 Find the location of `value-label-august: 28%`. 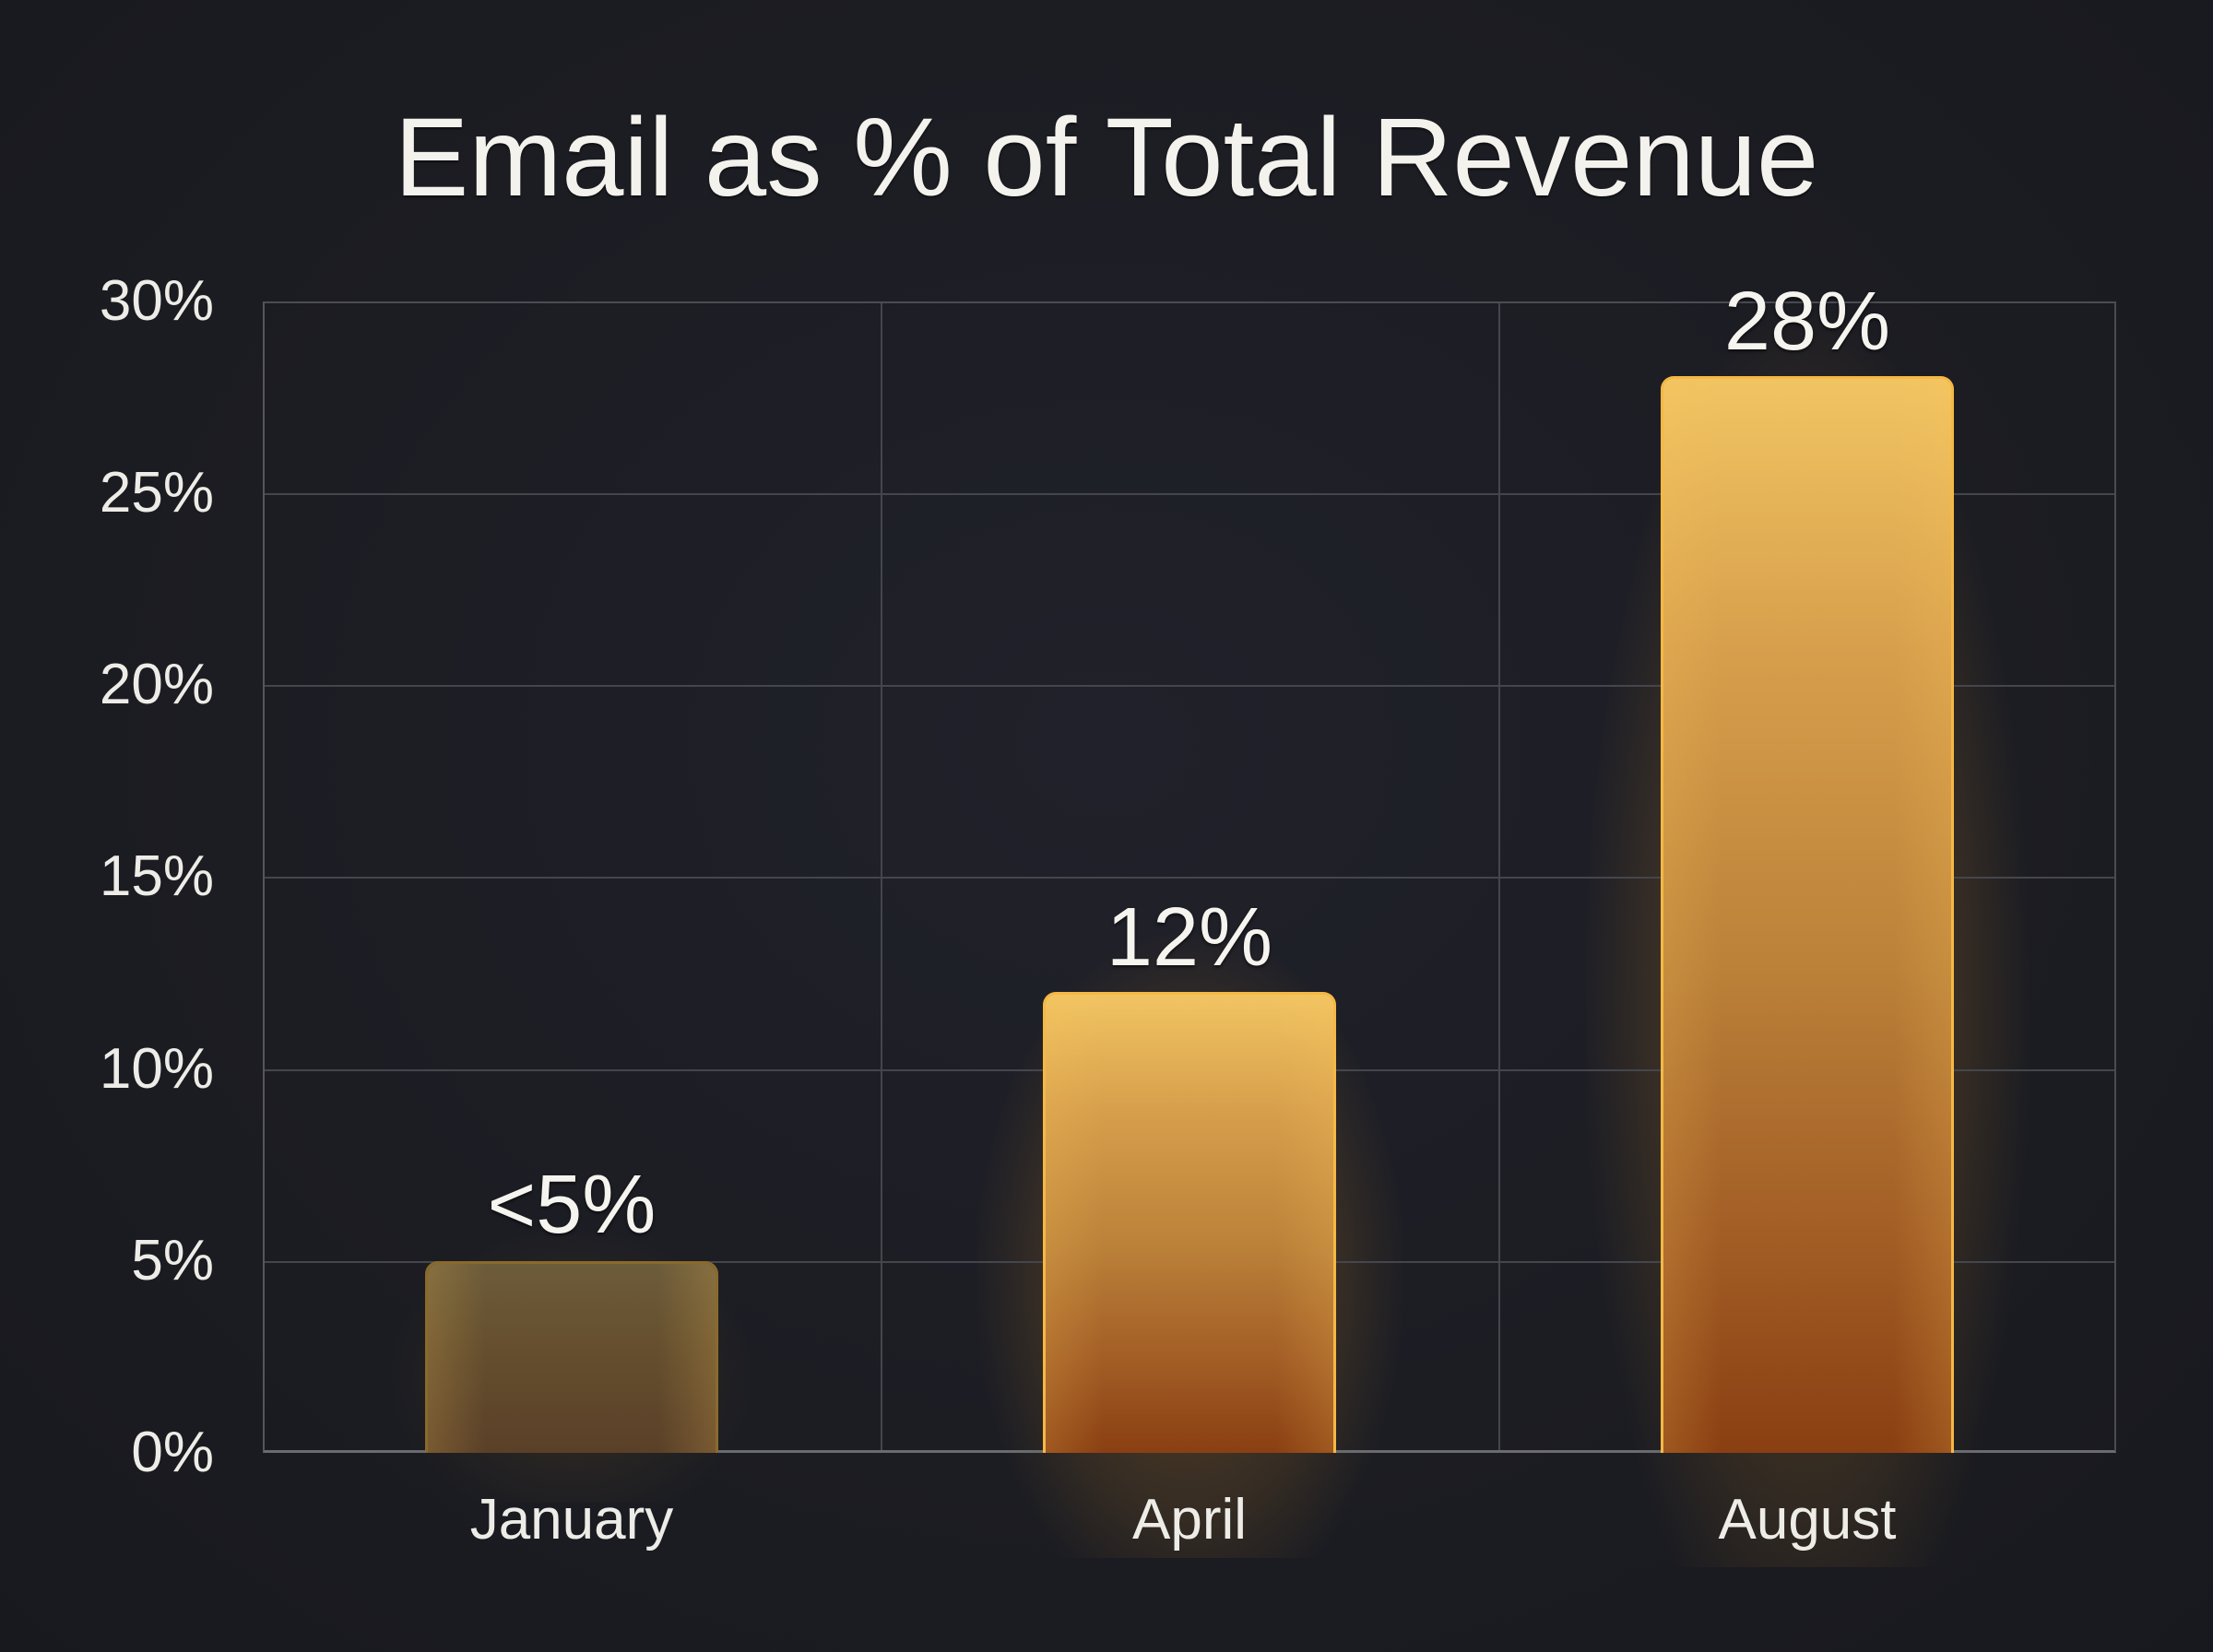

value-label-august: 28% is located at coordinates (1807, 322).